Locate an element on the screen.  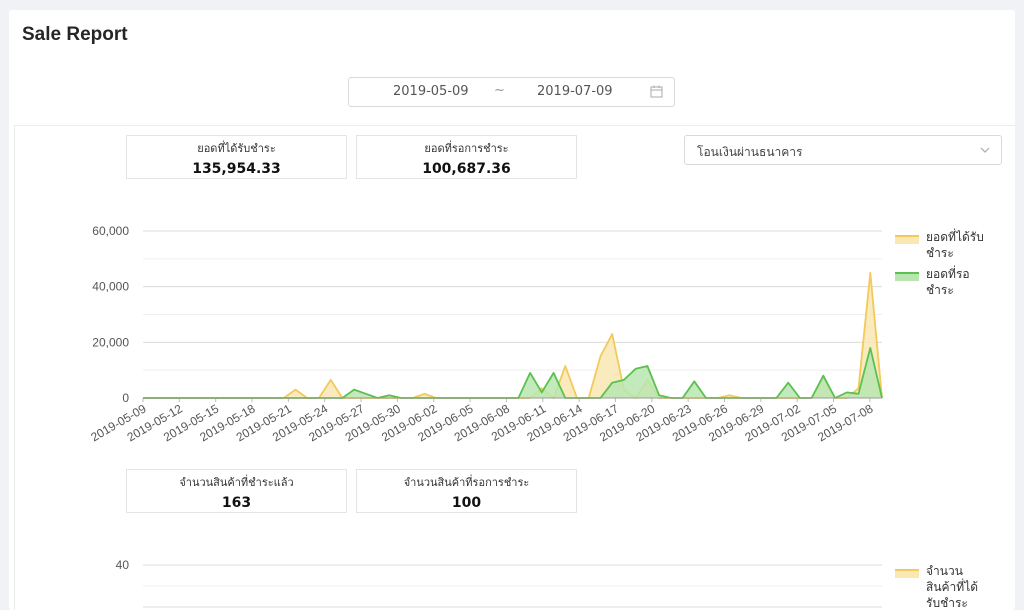
y-tick-label: 0 is located at coordinates (125, 398).